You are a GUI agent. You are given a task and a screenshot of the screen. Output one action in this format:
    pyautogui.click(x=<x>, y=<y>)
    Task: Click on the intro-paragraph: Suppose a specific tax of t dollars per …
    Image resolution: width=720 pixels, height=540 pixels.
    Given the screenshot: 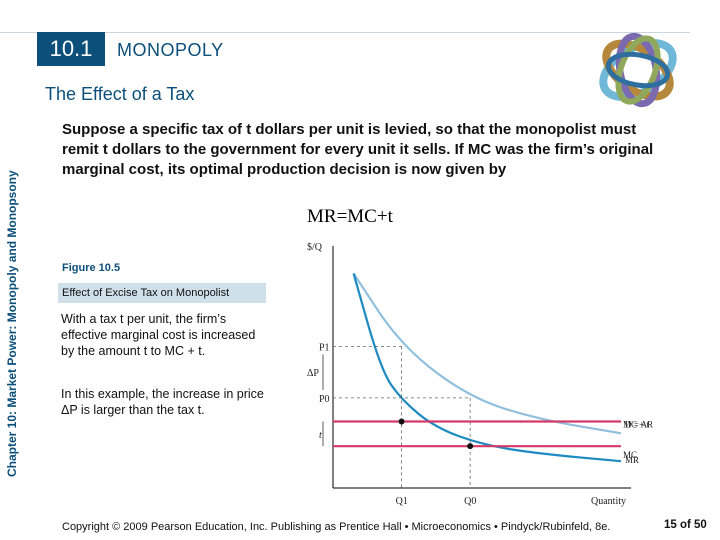 What is the action you would take?
    pyautogui.click(x=358, y=149)
    